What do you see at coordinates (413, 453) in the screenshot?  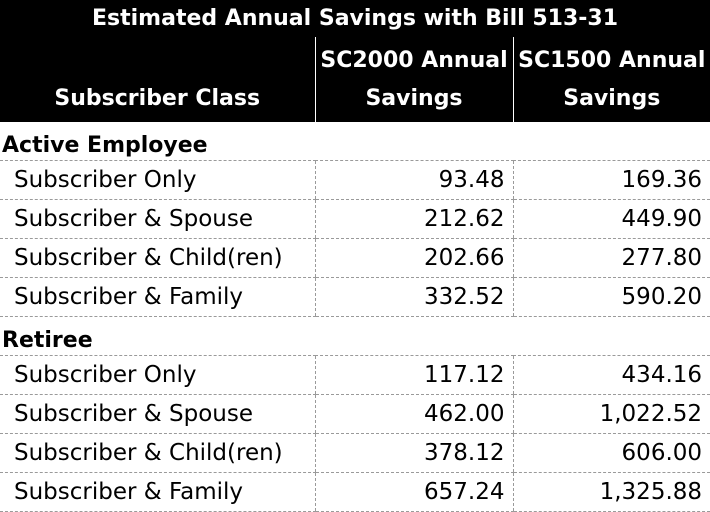 I see `sc2000-value: 378.12` at bounding box center [413, 453].